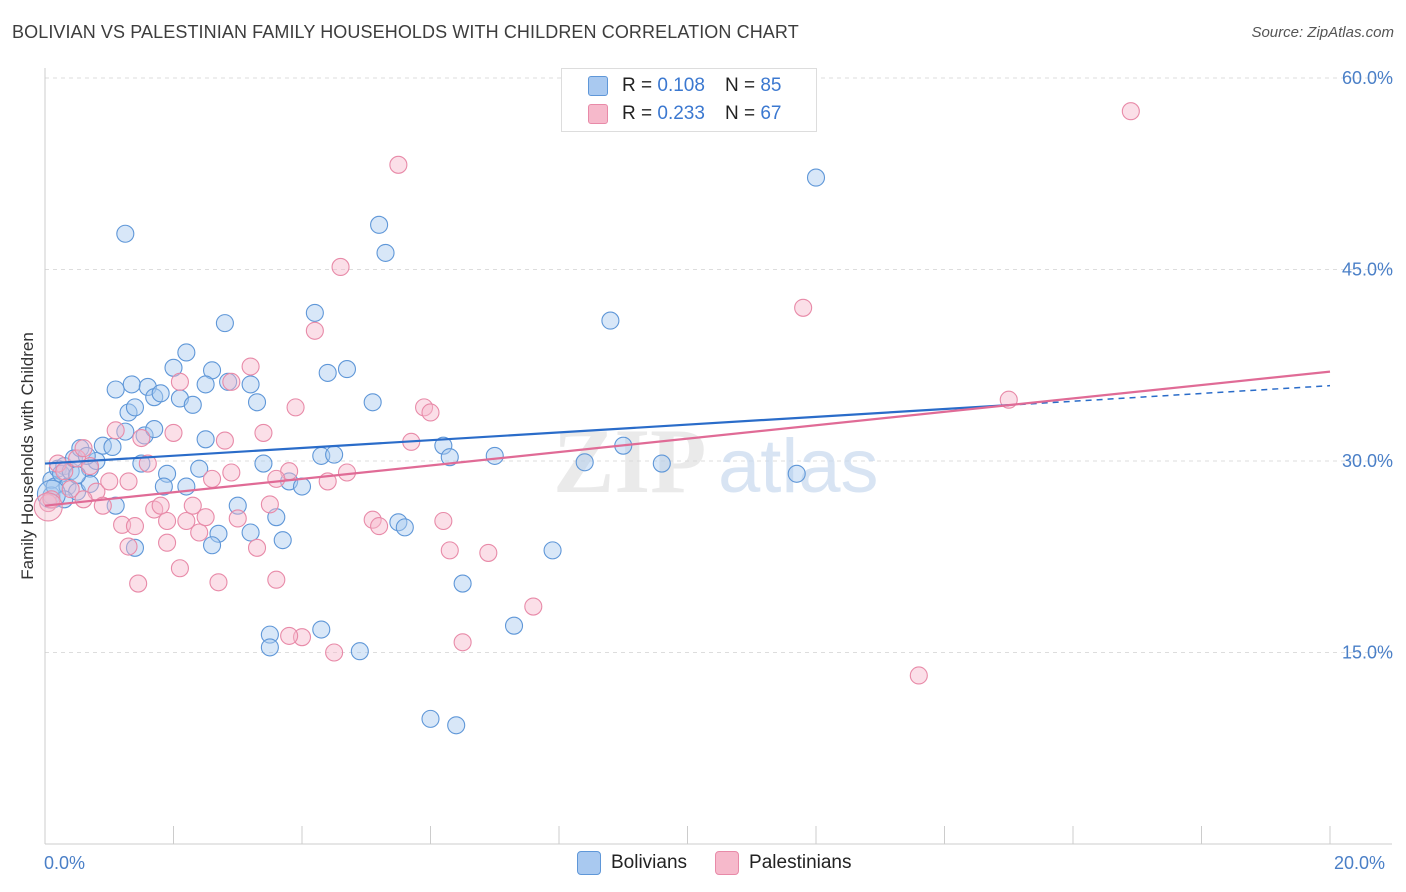 The height and width of the screenshot is (892, 1406). I want to click on legend-row-palestinians: R = 0.233 N = 67, so click(684, 114).